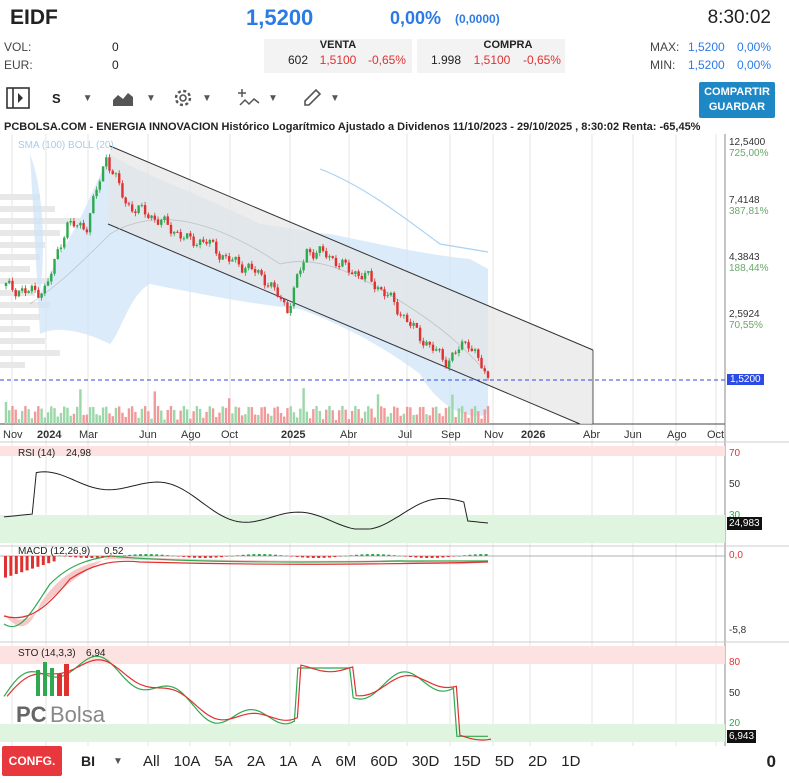  What do you see at coordinates (313, 97) in the screenshot?
I see `pencil-icon` at bounding box center [313, 97].